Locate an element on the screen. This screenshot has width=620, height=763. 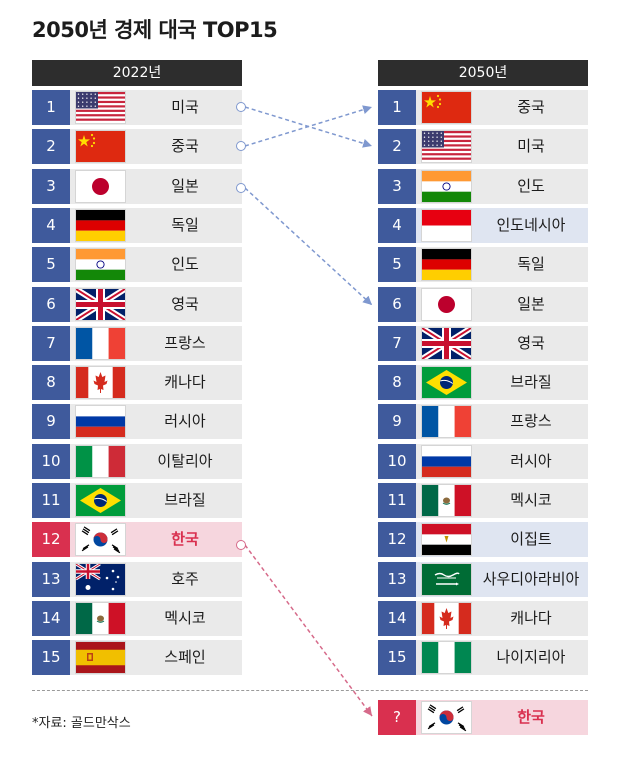
spain-flag is located at coordinates (100, 658).